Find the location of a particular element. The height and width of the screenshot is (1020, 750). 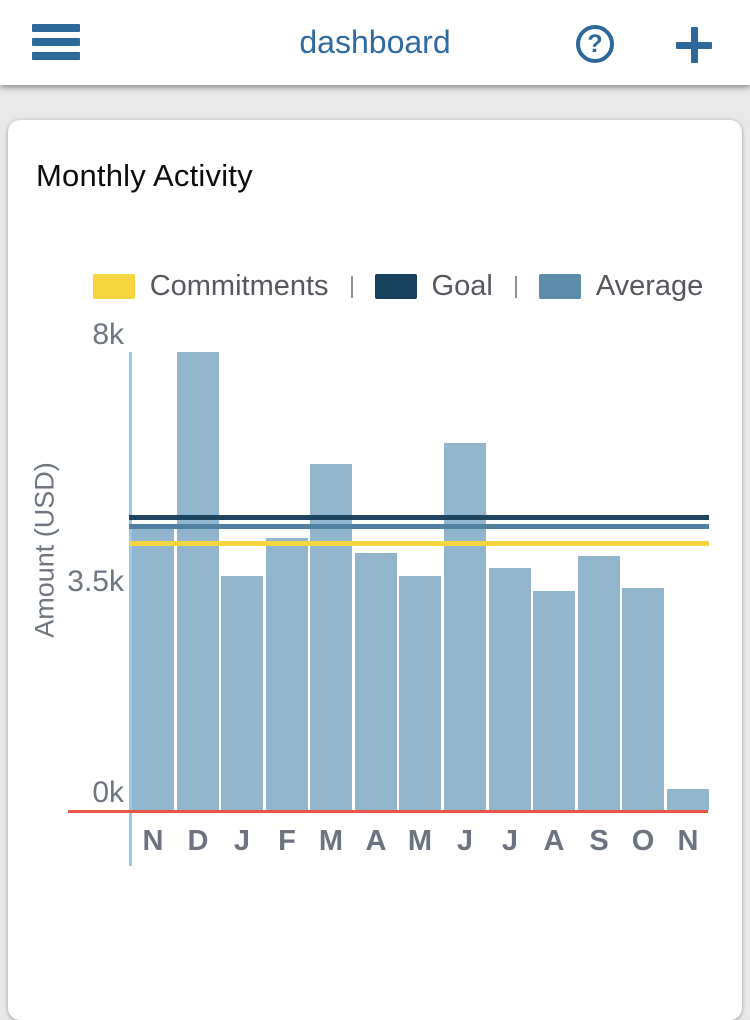

x-tick-S-10: S is located at coordinates (599, 841).